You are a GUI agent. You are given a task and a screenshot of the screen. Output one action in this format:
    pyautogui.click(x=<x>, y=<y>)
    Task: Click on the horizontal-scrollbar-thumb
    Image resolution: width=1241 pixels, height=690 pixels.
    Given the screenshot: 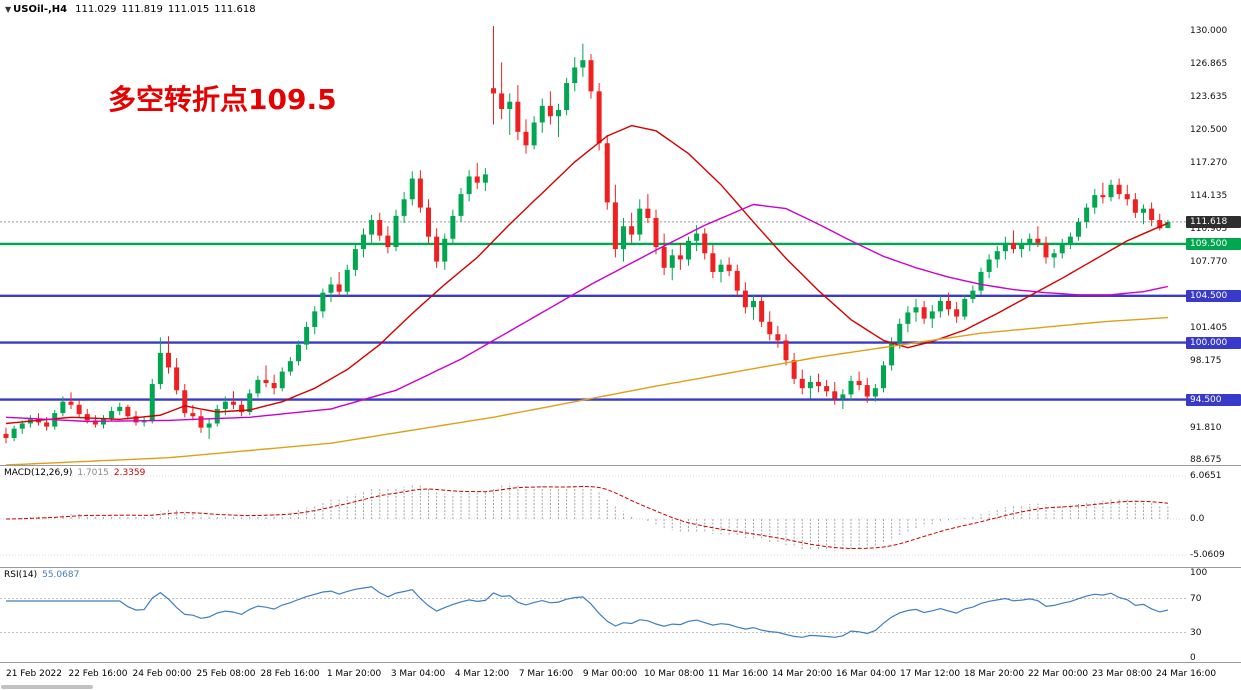 What is the action you would take?
    pyautogui.click(x=47, y=687)
    